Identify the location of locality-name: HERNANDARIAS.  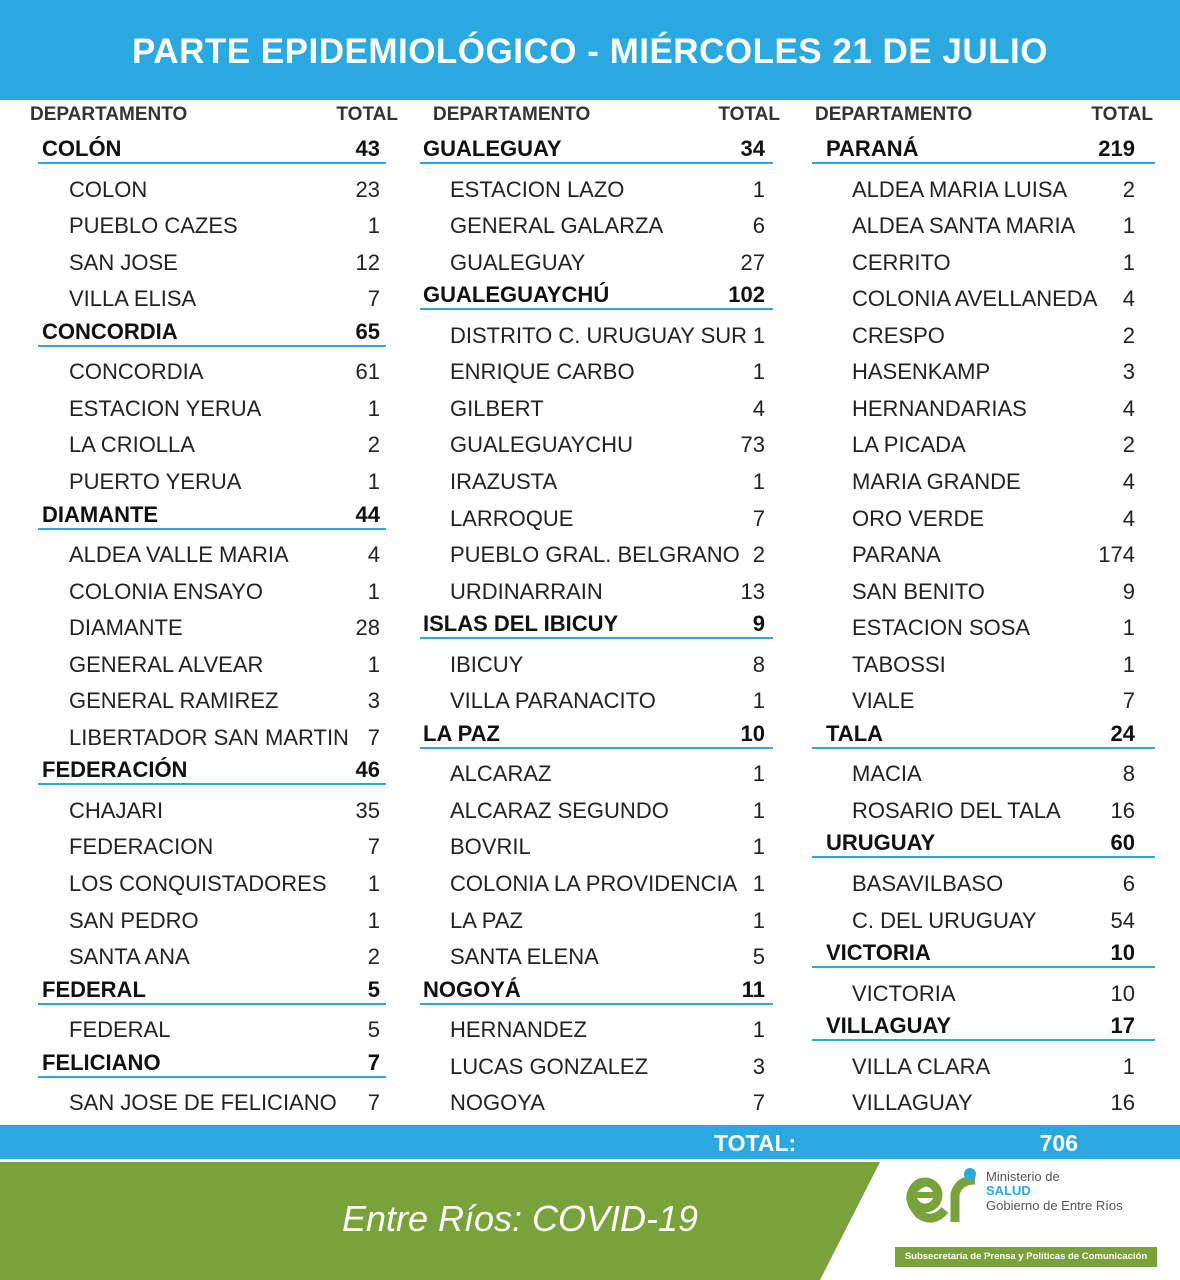
(939, 408).